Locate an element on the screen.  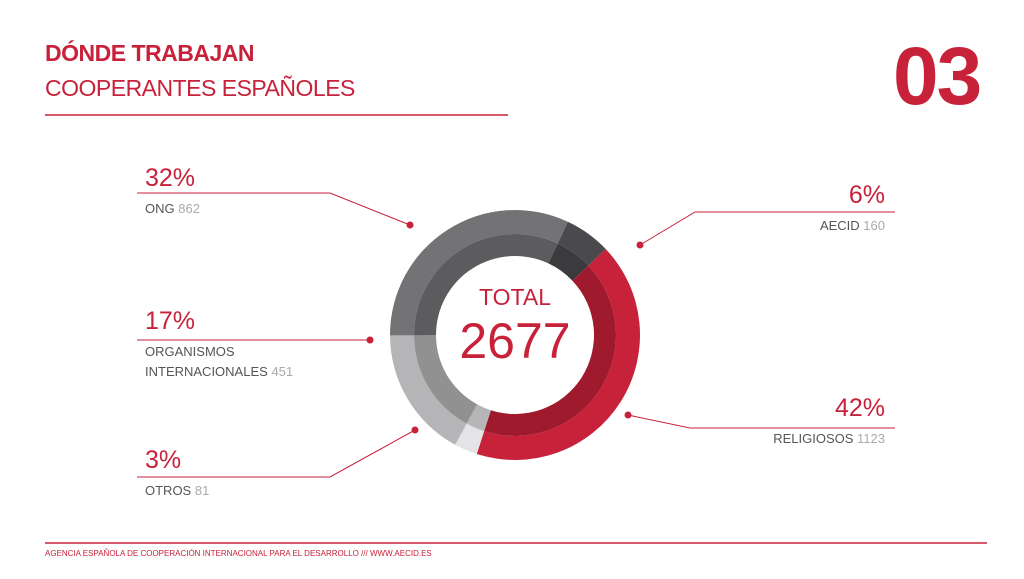
subtitle: COOPERANTES ESPAÑOLES is located at coordinates (200, 88).